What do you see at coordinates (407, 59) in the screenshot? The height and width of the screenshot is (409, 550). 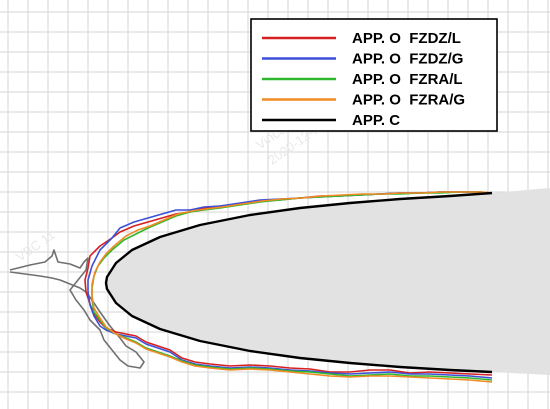 I see `legend-label: APP. O FZDZ/G` at bounding box center [407, 59].